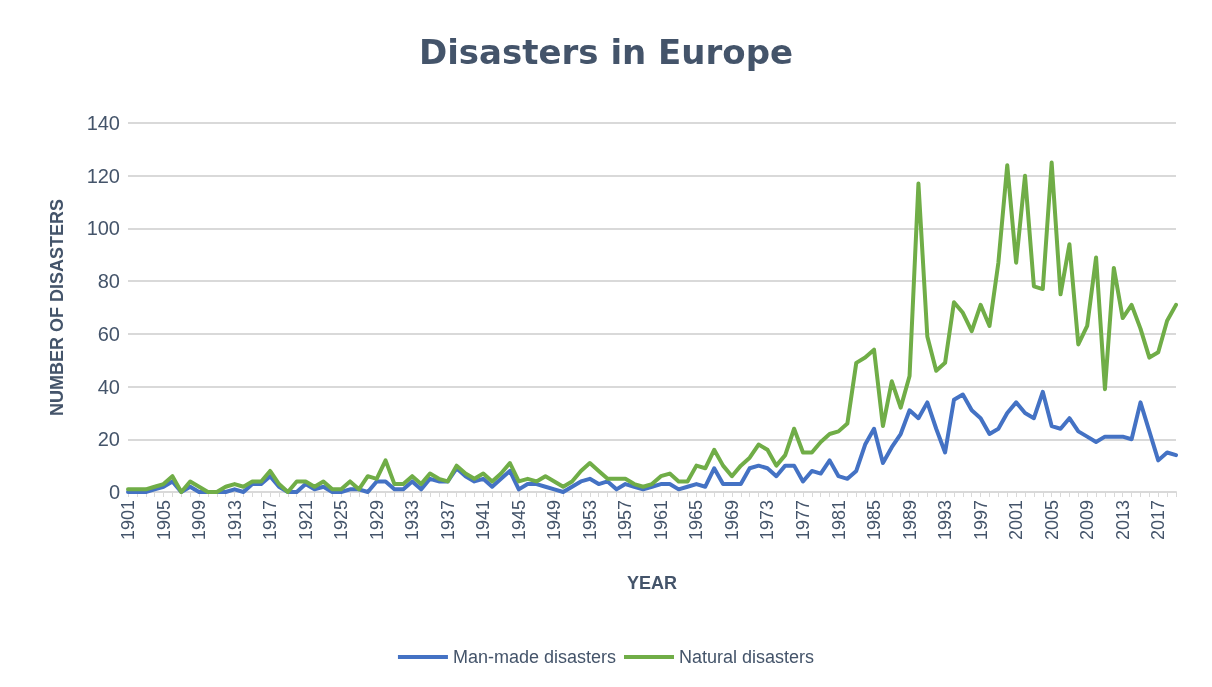 The height and width of the screenshot is (687, 1212). What do you see at coordinates (838, 520) in the screenshot?
I see `x-tick-label: 1981` at bounding box center [838, 520].